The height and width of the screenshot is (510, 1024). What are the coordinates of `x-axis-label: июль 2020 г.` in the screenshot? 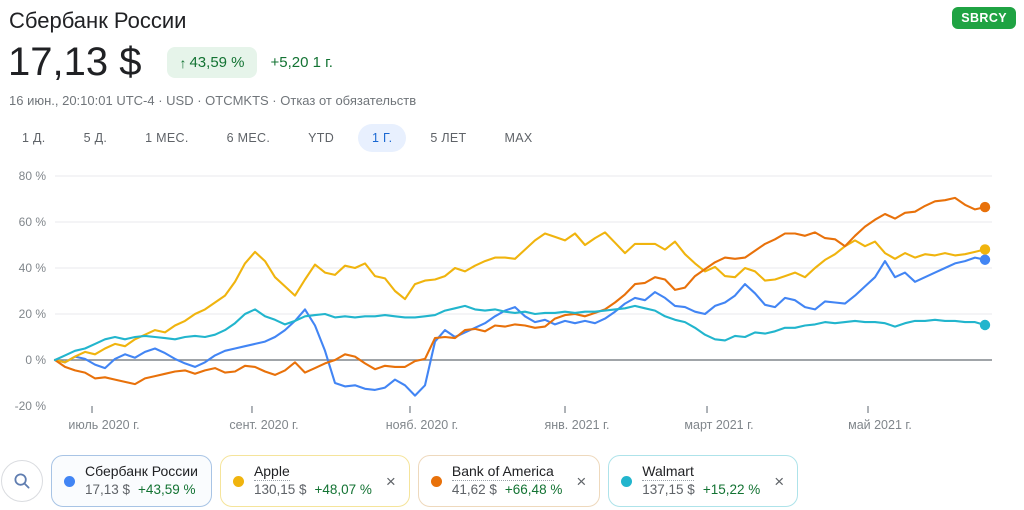 It's located at (103, 425).